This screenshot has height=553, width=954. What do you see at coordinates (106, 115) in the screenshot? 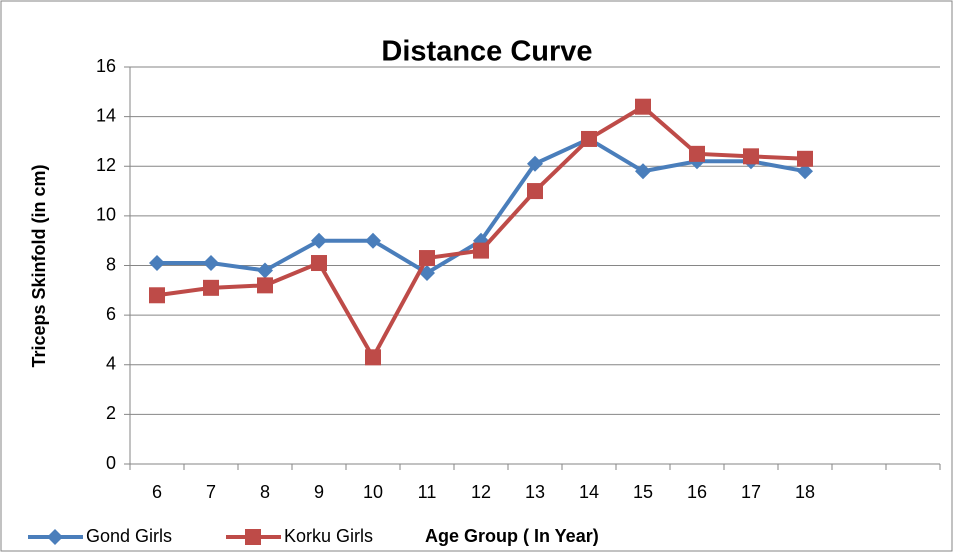
I see `y-tick-label: 14` at bounding box center [106, 115].